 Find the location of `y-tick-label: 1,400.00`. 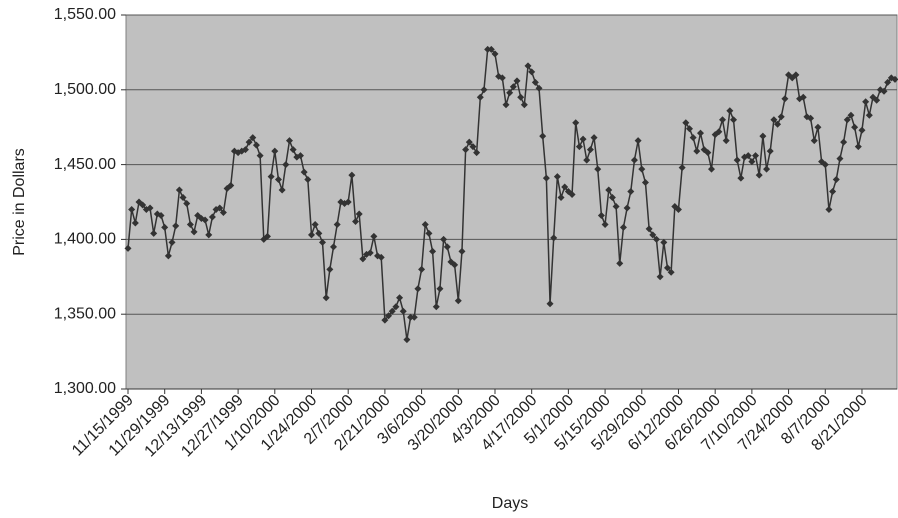

y-tick-label: 1,400.00 is located at coordinates (85, 239).